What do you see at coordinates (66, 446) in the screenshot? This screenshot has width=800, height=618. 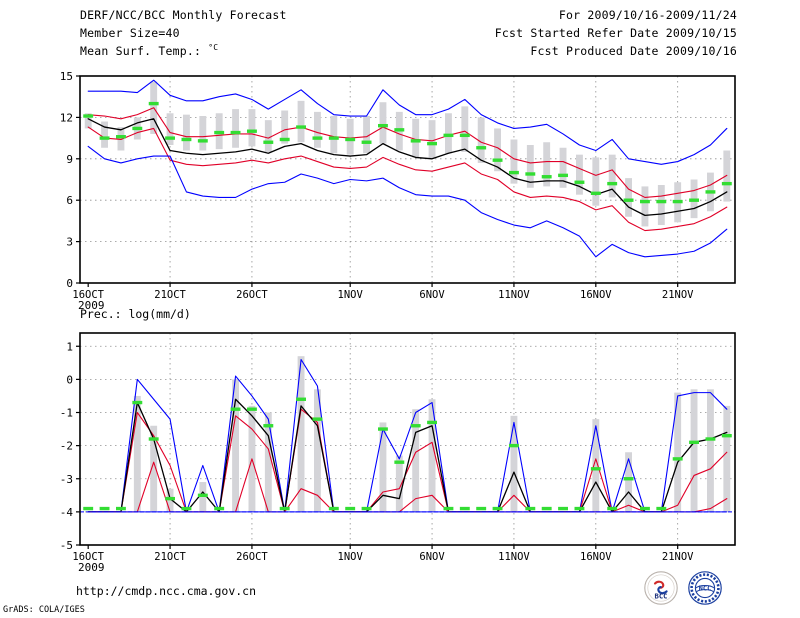 I see `y-tick-label: -2` at bounding box center [66, 446].